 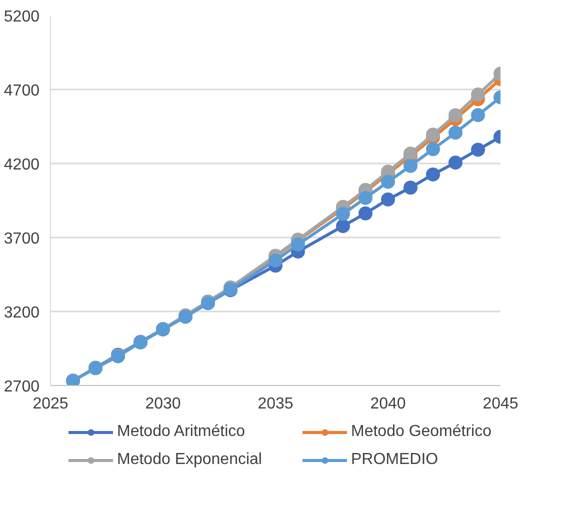 I want to click on y-tick-label: 3200, so click(x=22, y=313).